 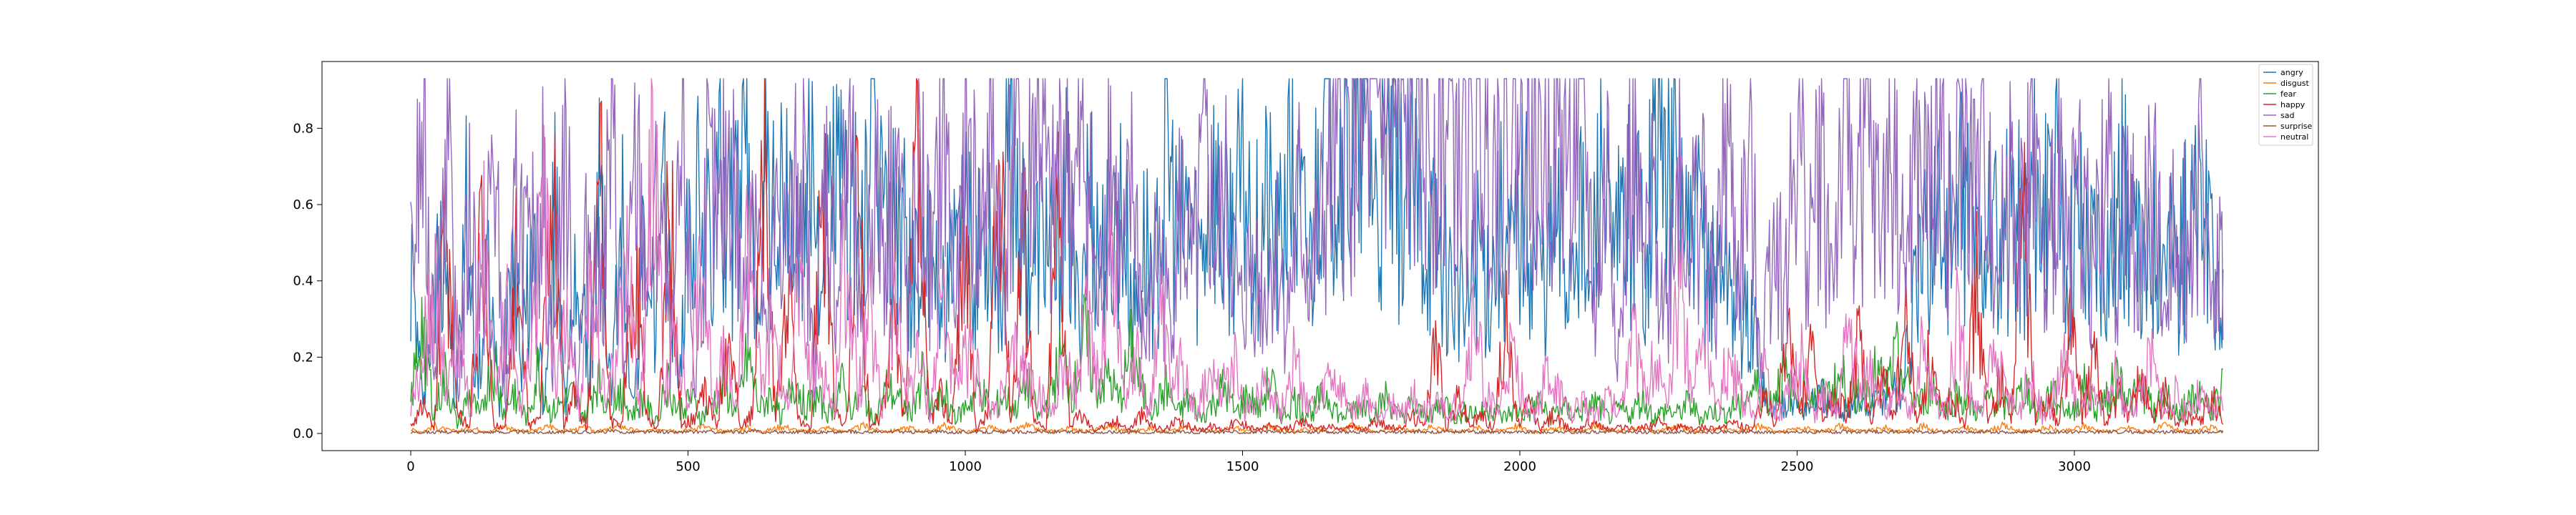 I want to click on y-tick-label: 0.2, so click(x=303, y=357).